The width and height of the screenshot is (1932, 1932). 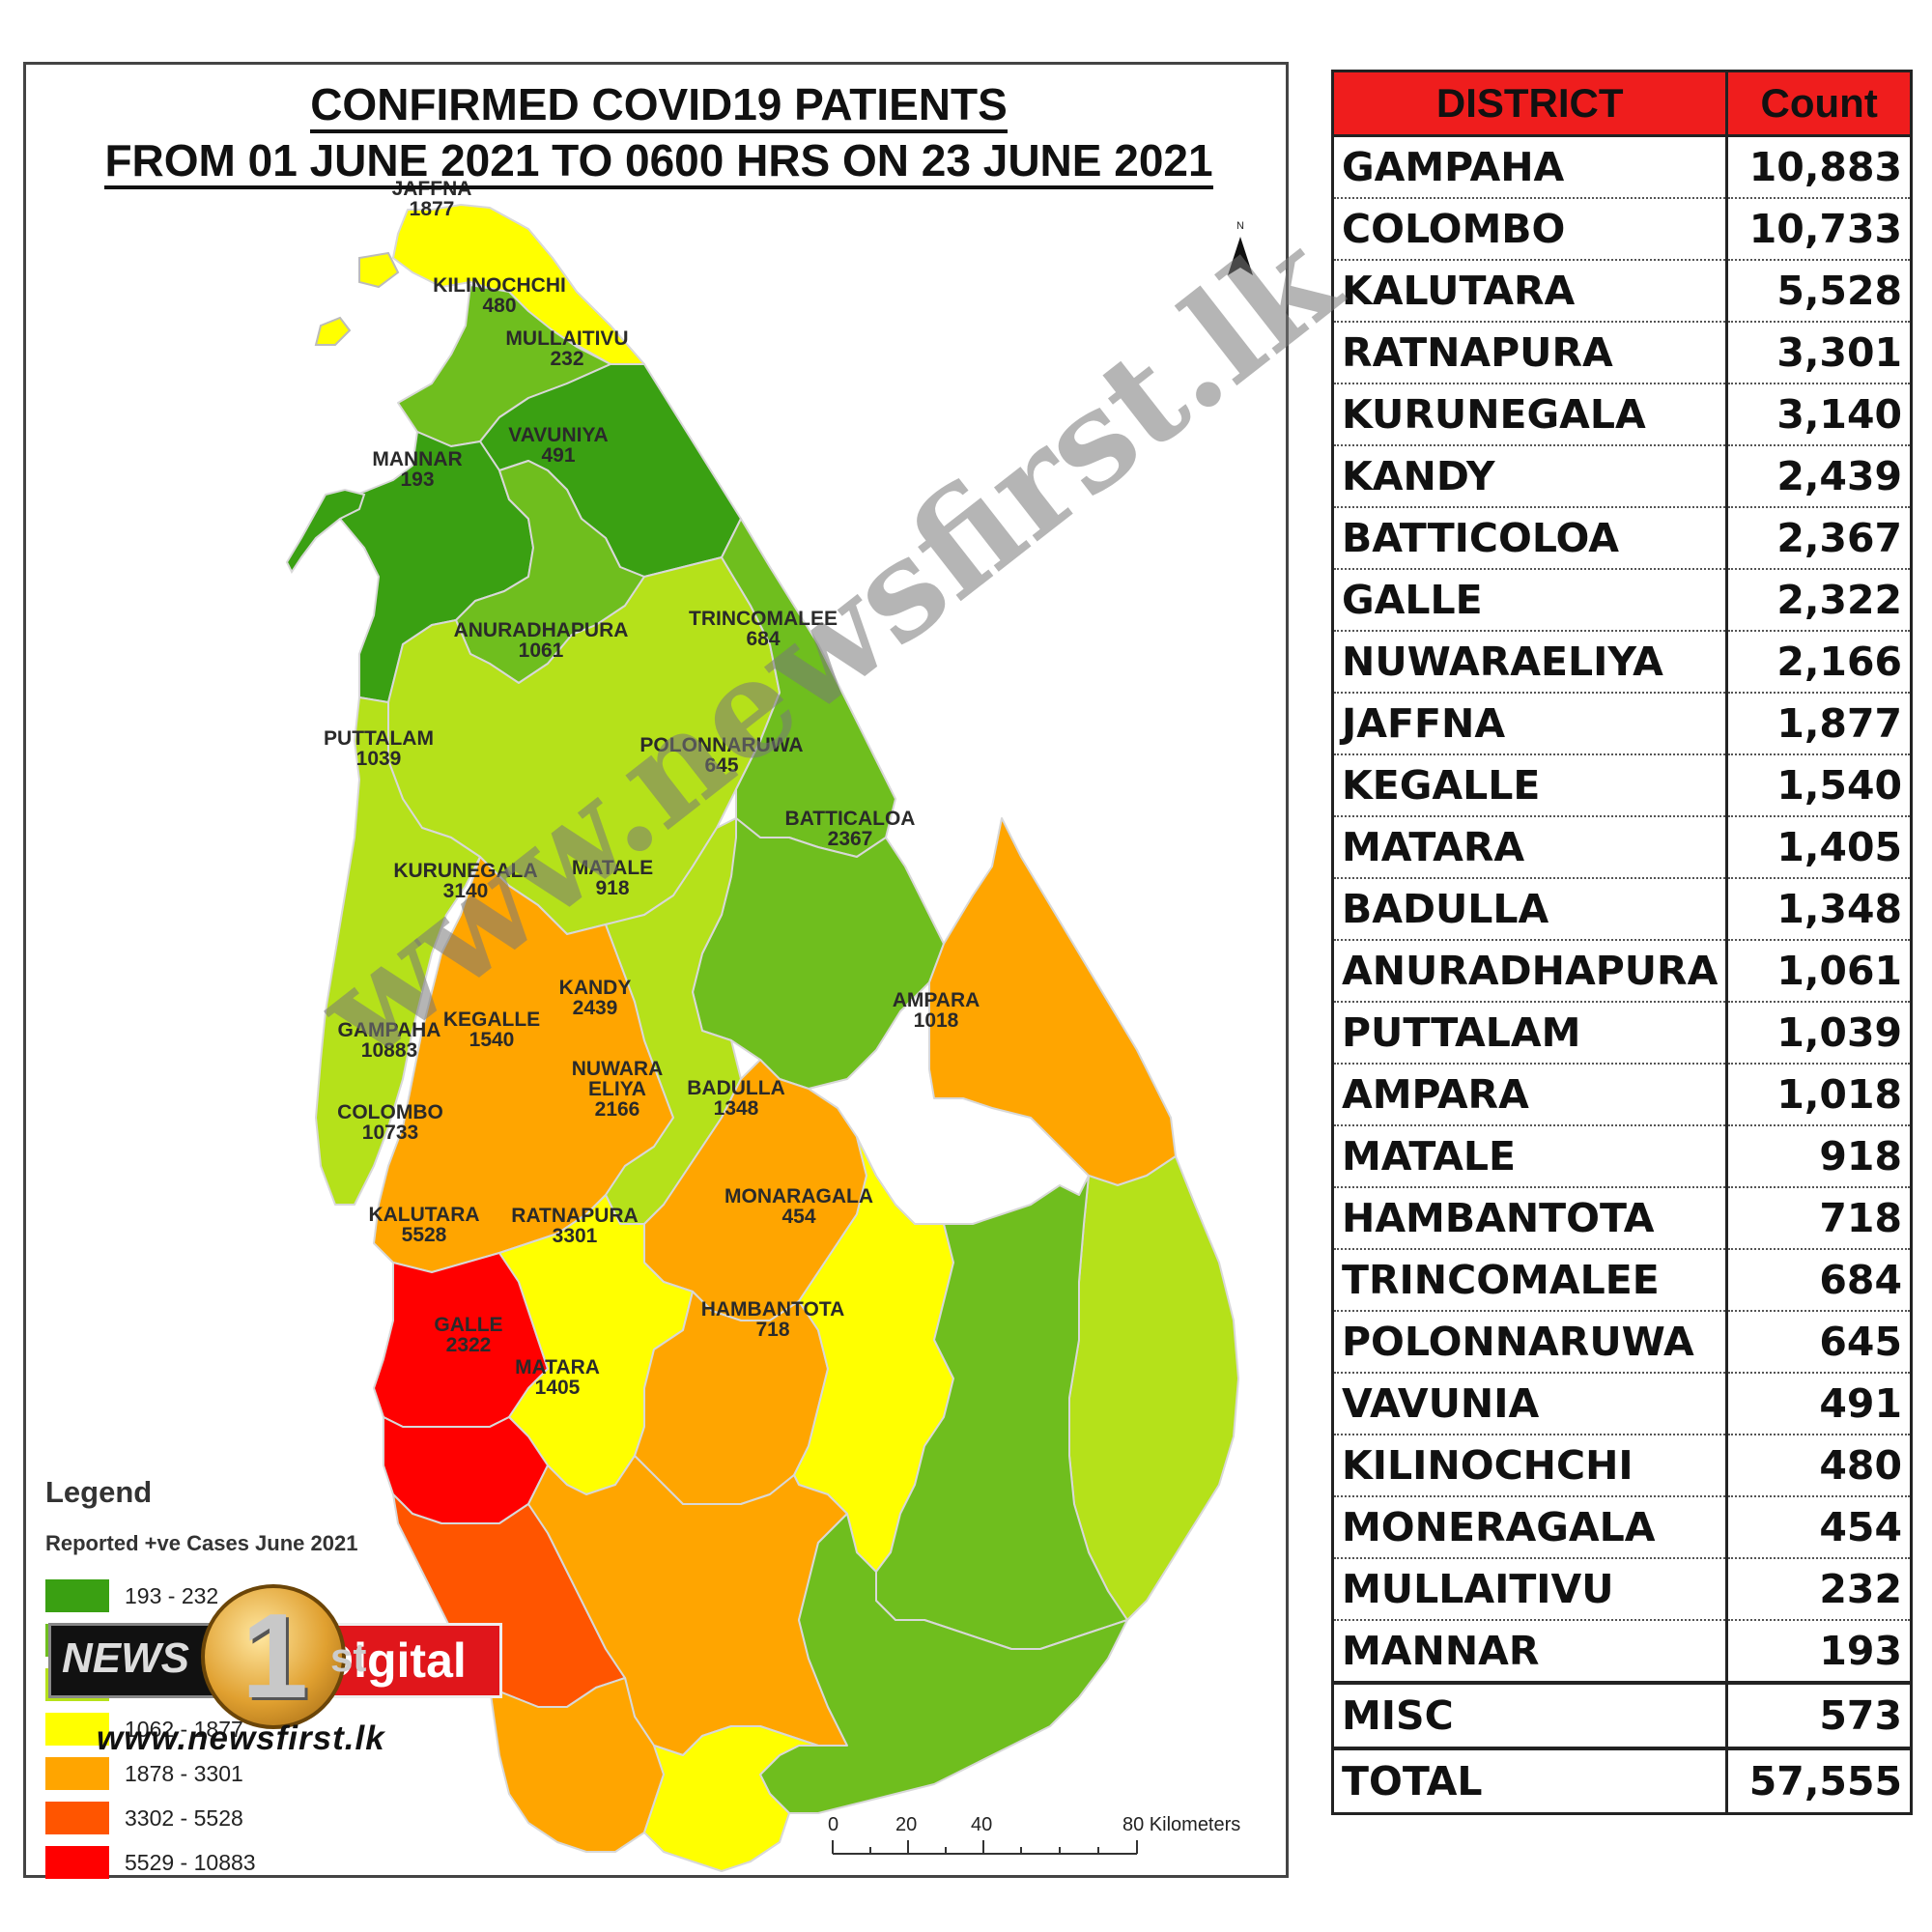 I want to click on district-count: 2,166, so click(x=1819, y=662).